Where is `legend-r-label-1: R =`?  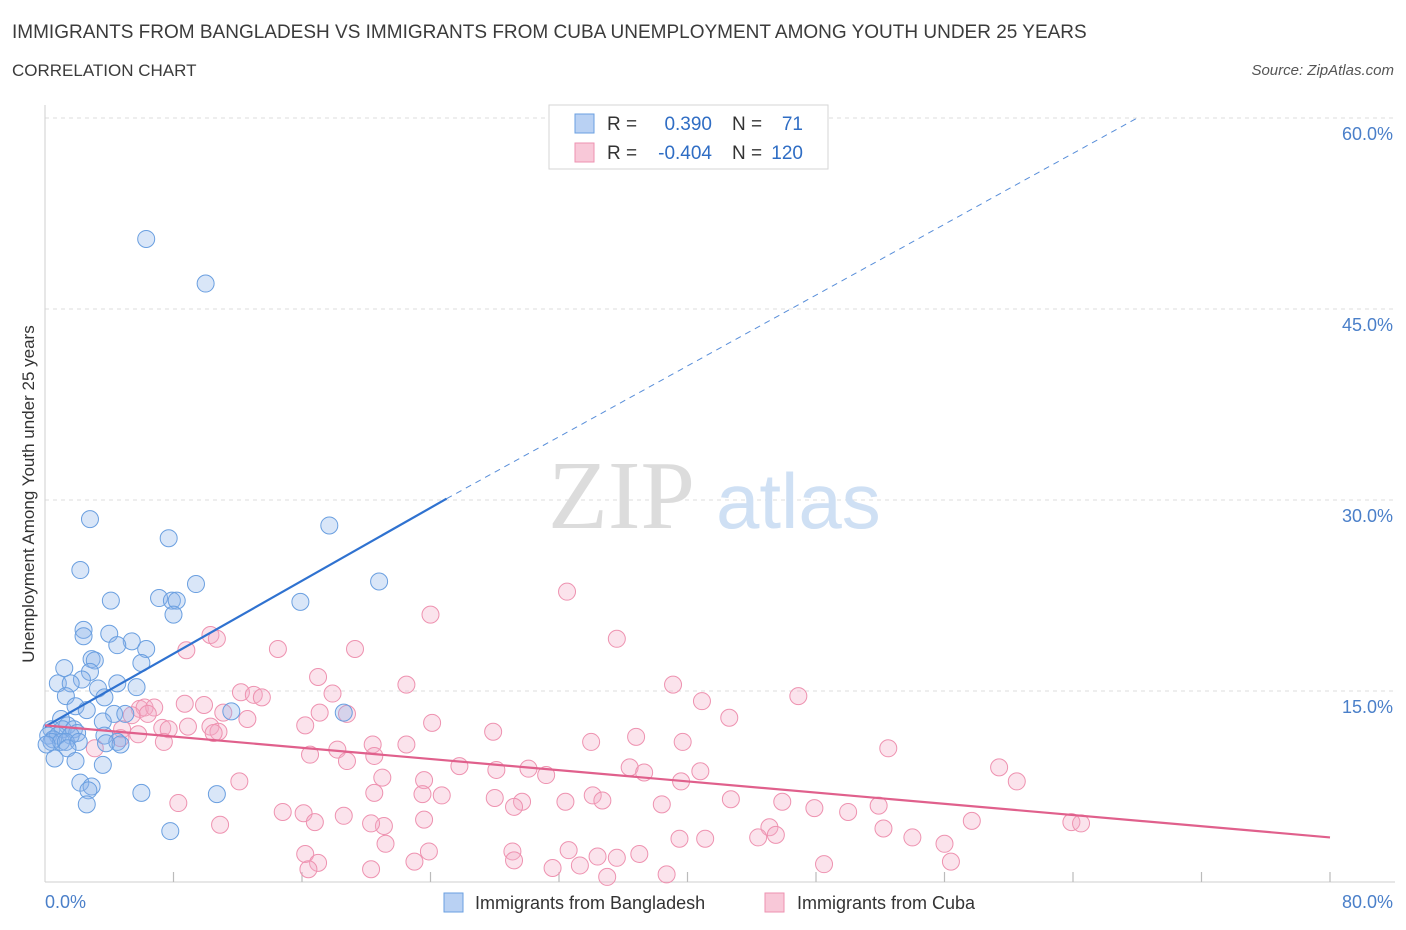
legend-r-label-1: R = is located at coordinates (622, 124).